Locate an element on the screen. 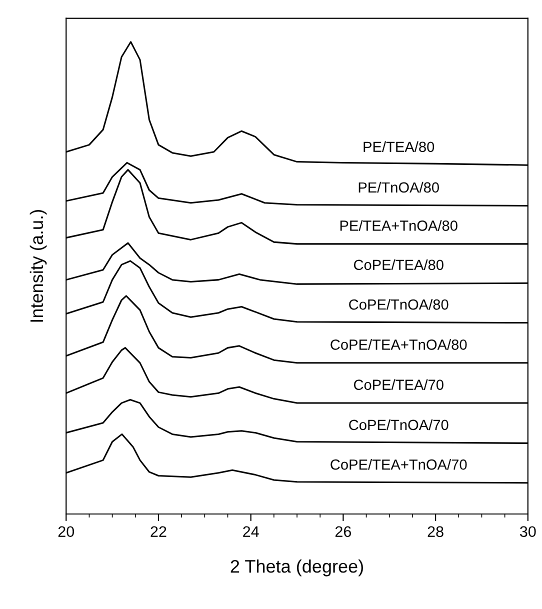 This screenshot has height=609, width=542. series-label: PE/TnOA/80 is located at coordinates (398, 187).